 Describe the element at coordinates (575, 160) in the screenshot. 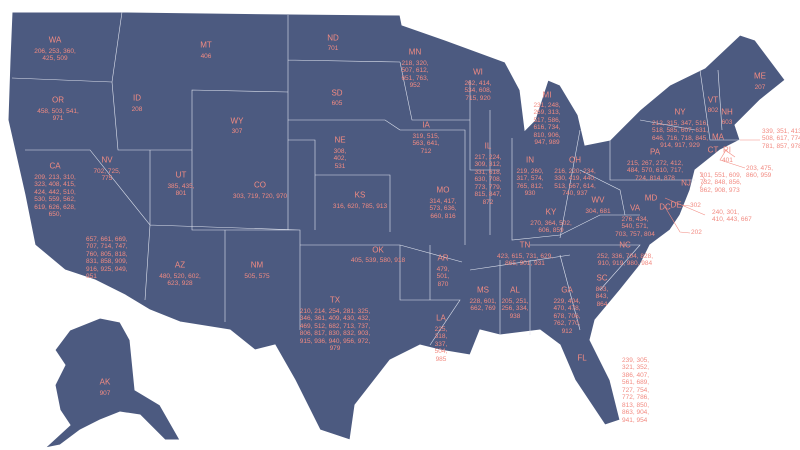

I see `state-abbr: OH` at that location.